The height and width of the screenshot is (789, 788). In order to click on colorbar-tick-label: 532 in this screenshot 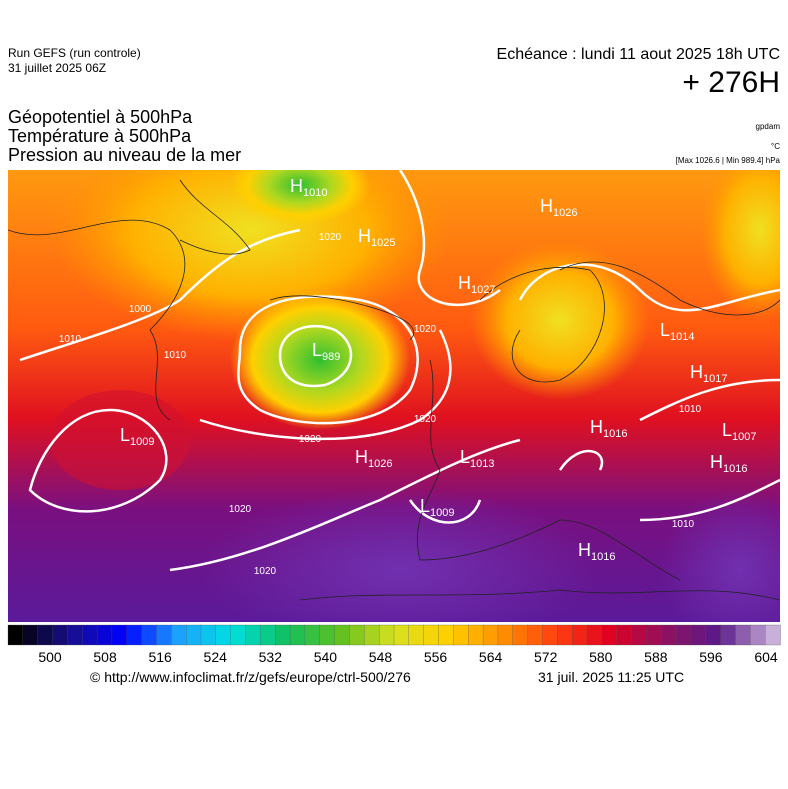, I will do `click(271, 657)`.